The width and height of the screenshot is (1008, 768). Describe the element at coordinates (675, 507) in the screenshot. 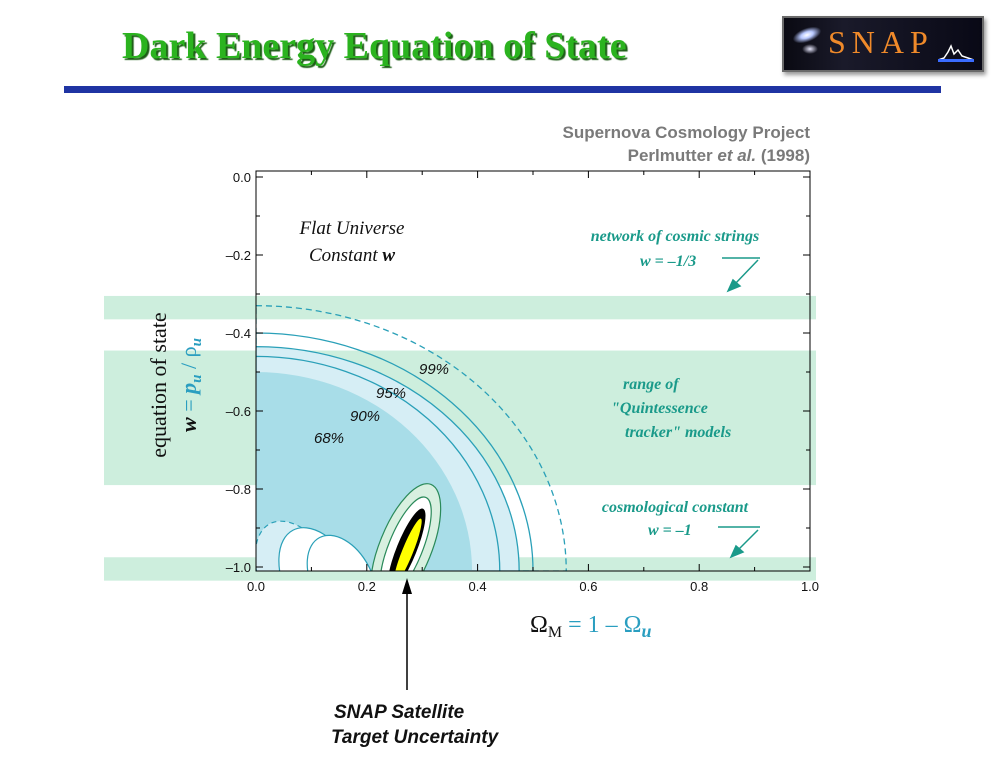

I see `lambda-label1: cosmological constant` at that location.